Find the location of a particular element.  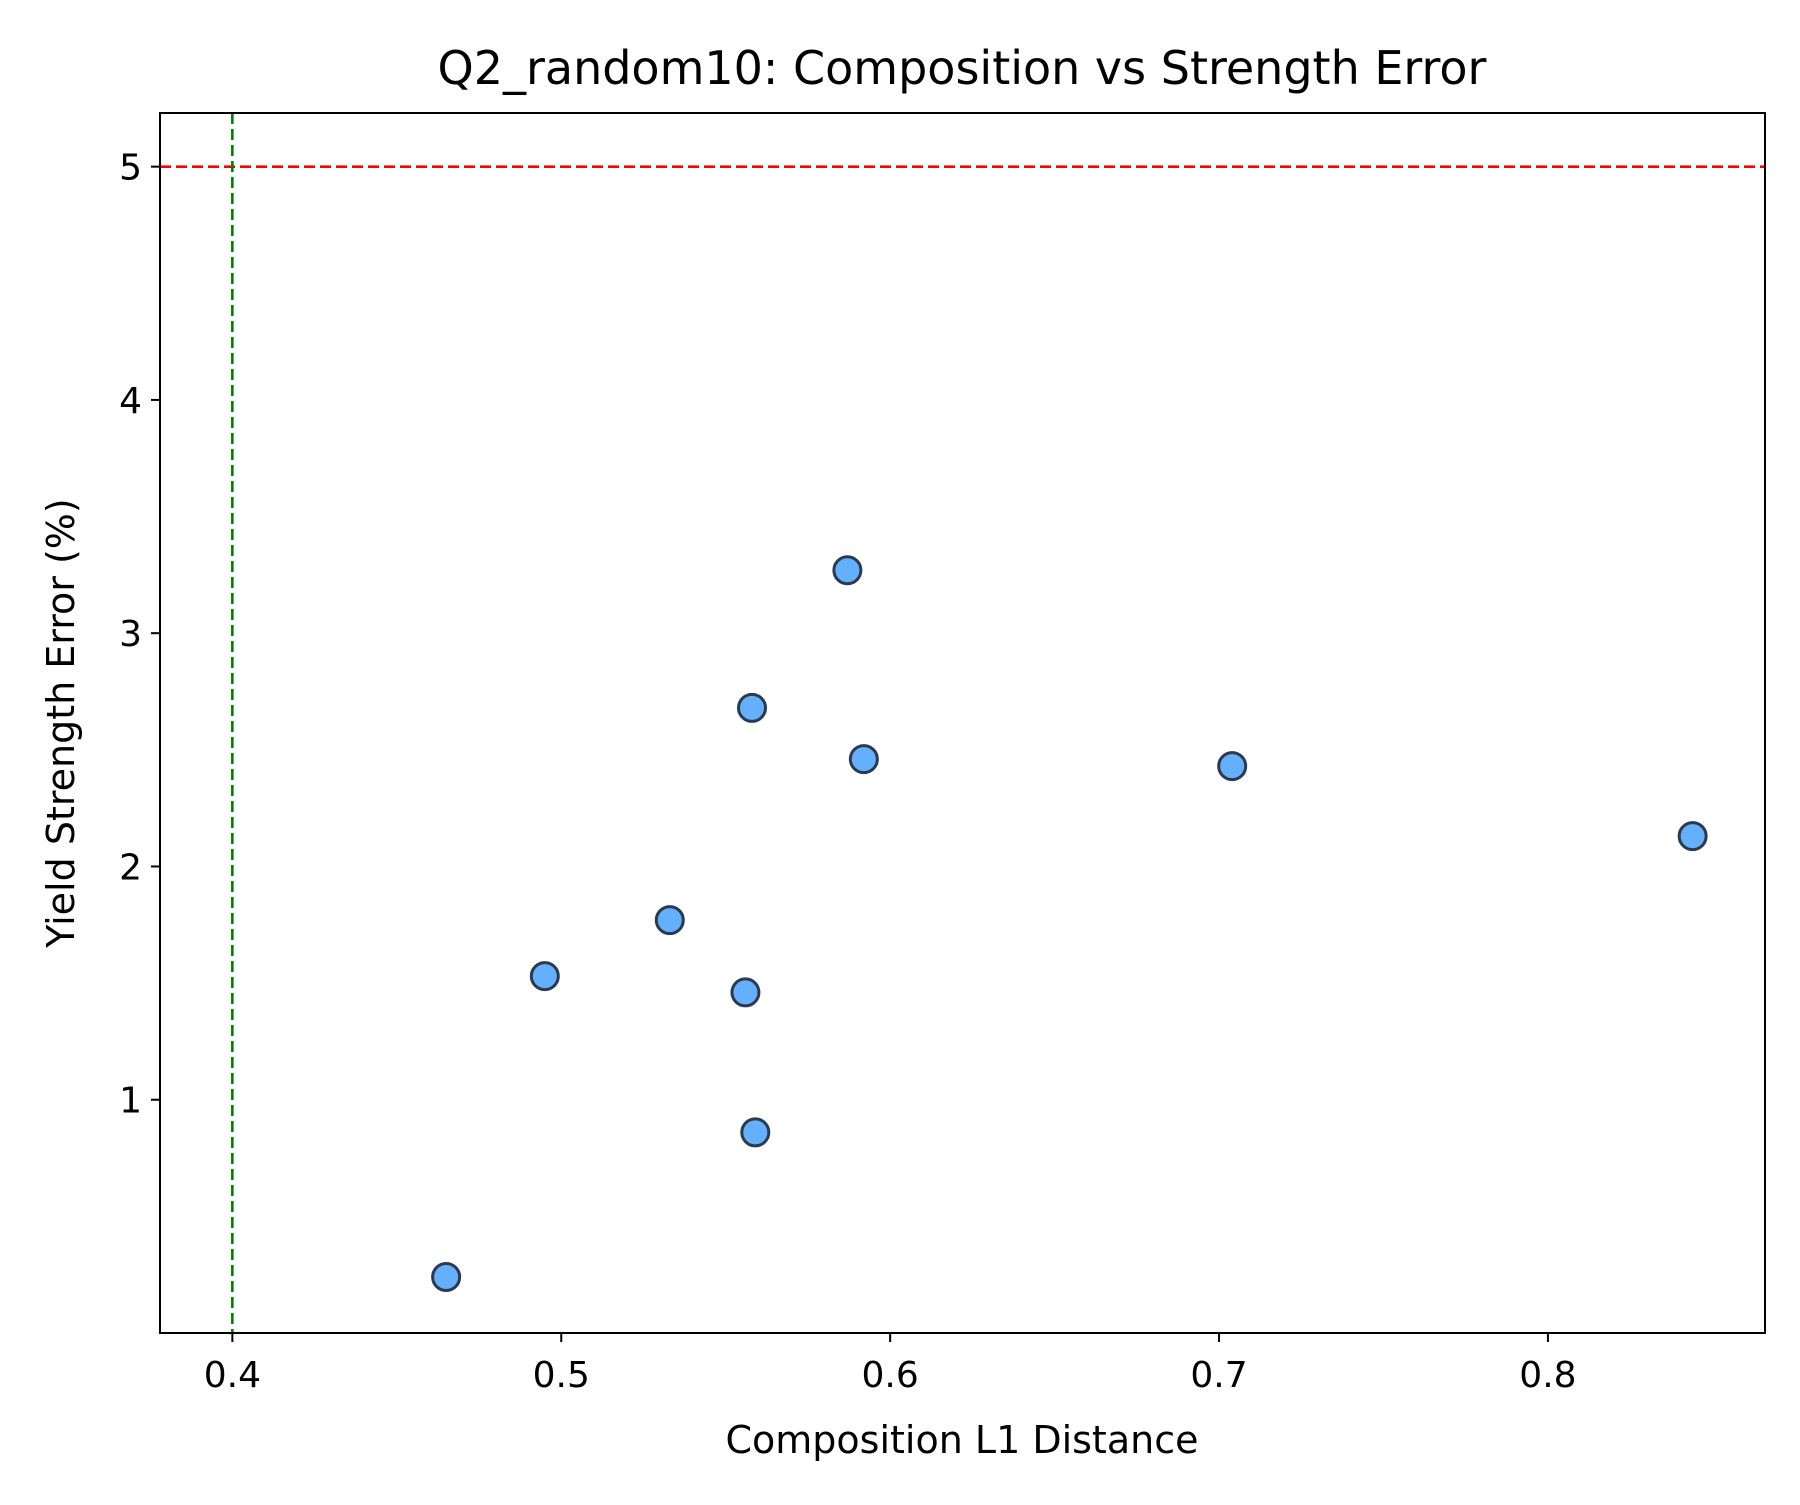

x-axis-ticks: 0.4 0.5 0.6 0.7 0.8 is located at coordinates (890, 1364).